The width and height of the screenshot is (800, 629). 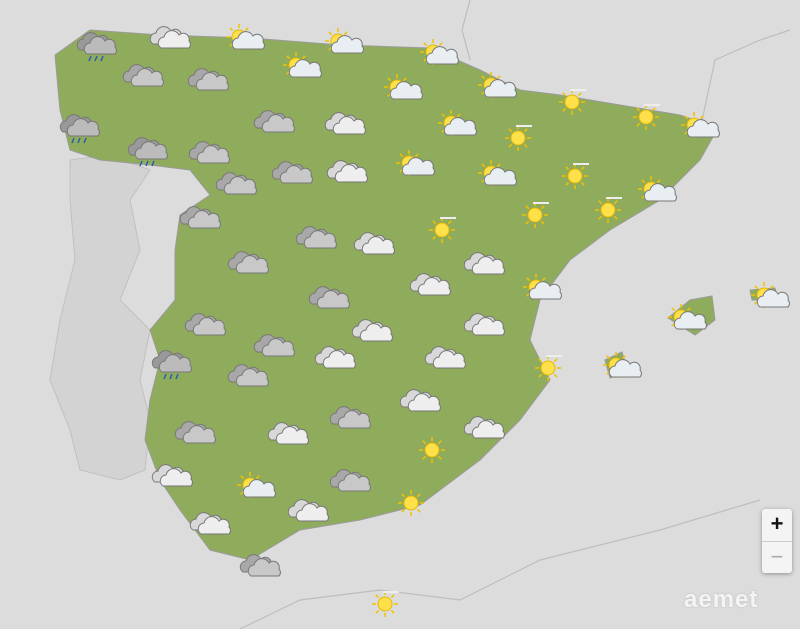 I want to click on zoom-control: + −, so click(x=777, y=541).